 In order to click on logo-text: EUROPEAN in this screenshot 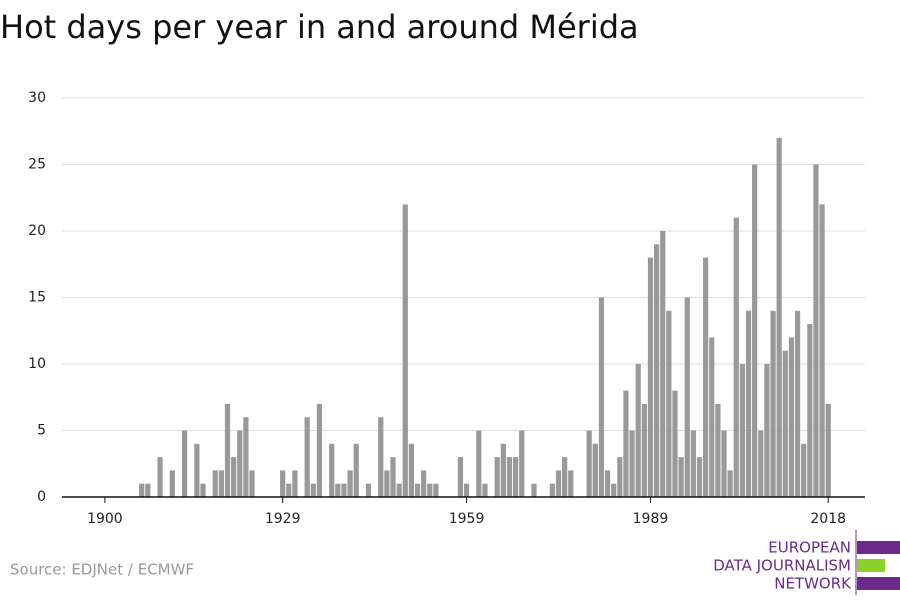, I will do `click(809, 548)`.